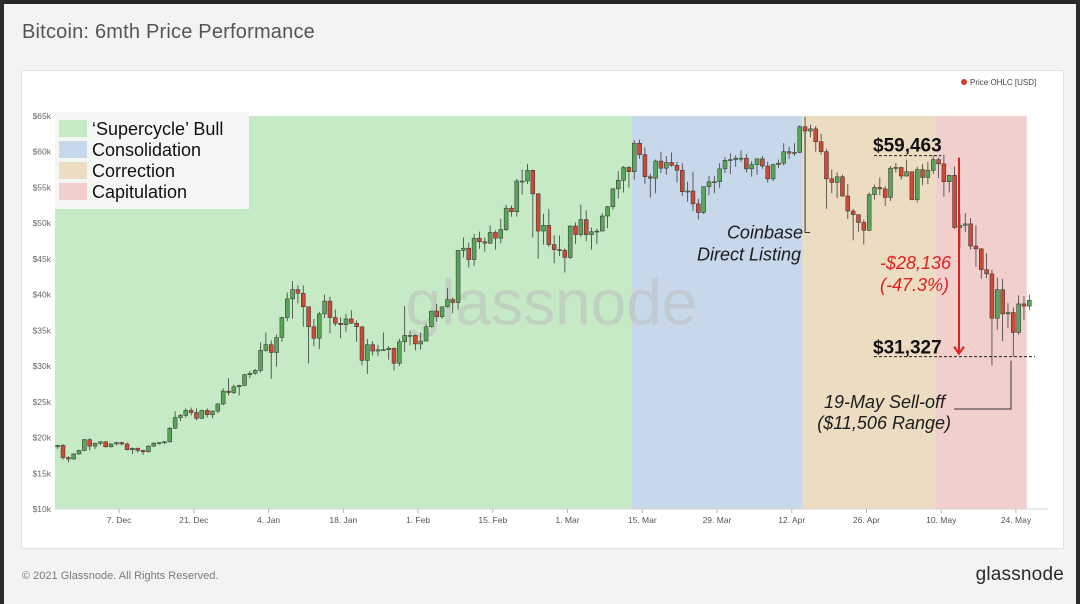  I want to click on window-top-edge, so click(540, 2).